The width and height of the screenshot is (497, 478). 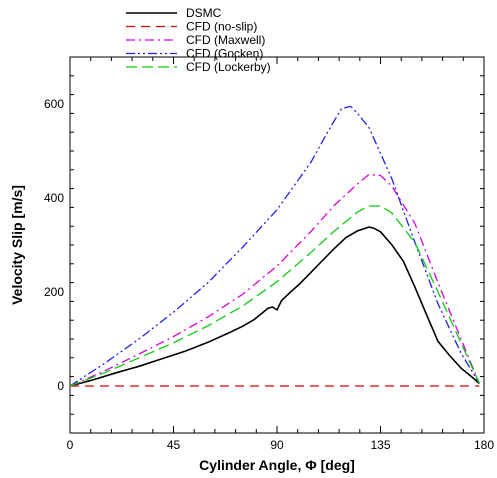 I want to click on legend-label: CFD (Gocken), so click(x=224, y=54).